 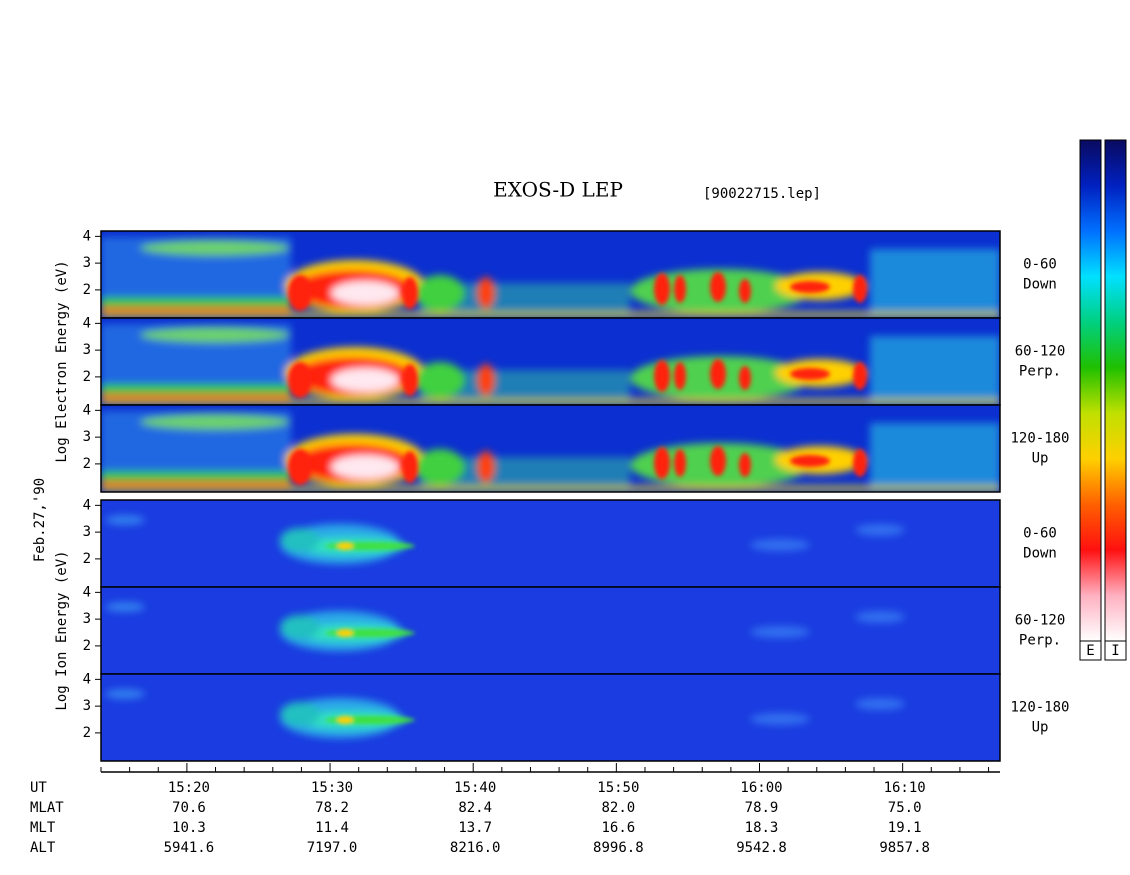 I want to click on orbit-value: 9542.8, so click(x=761, y=848).